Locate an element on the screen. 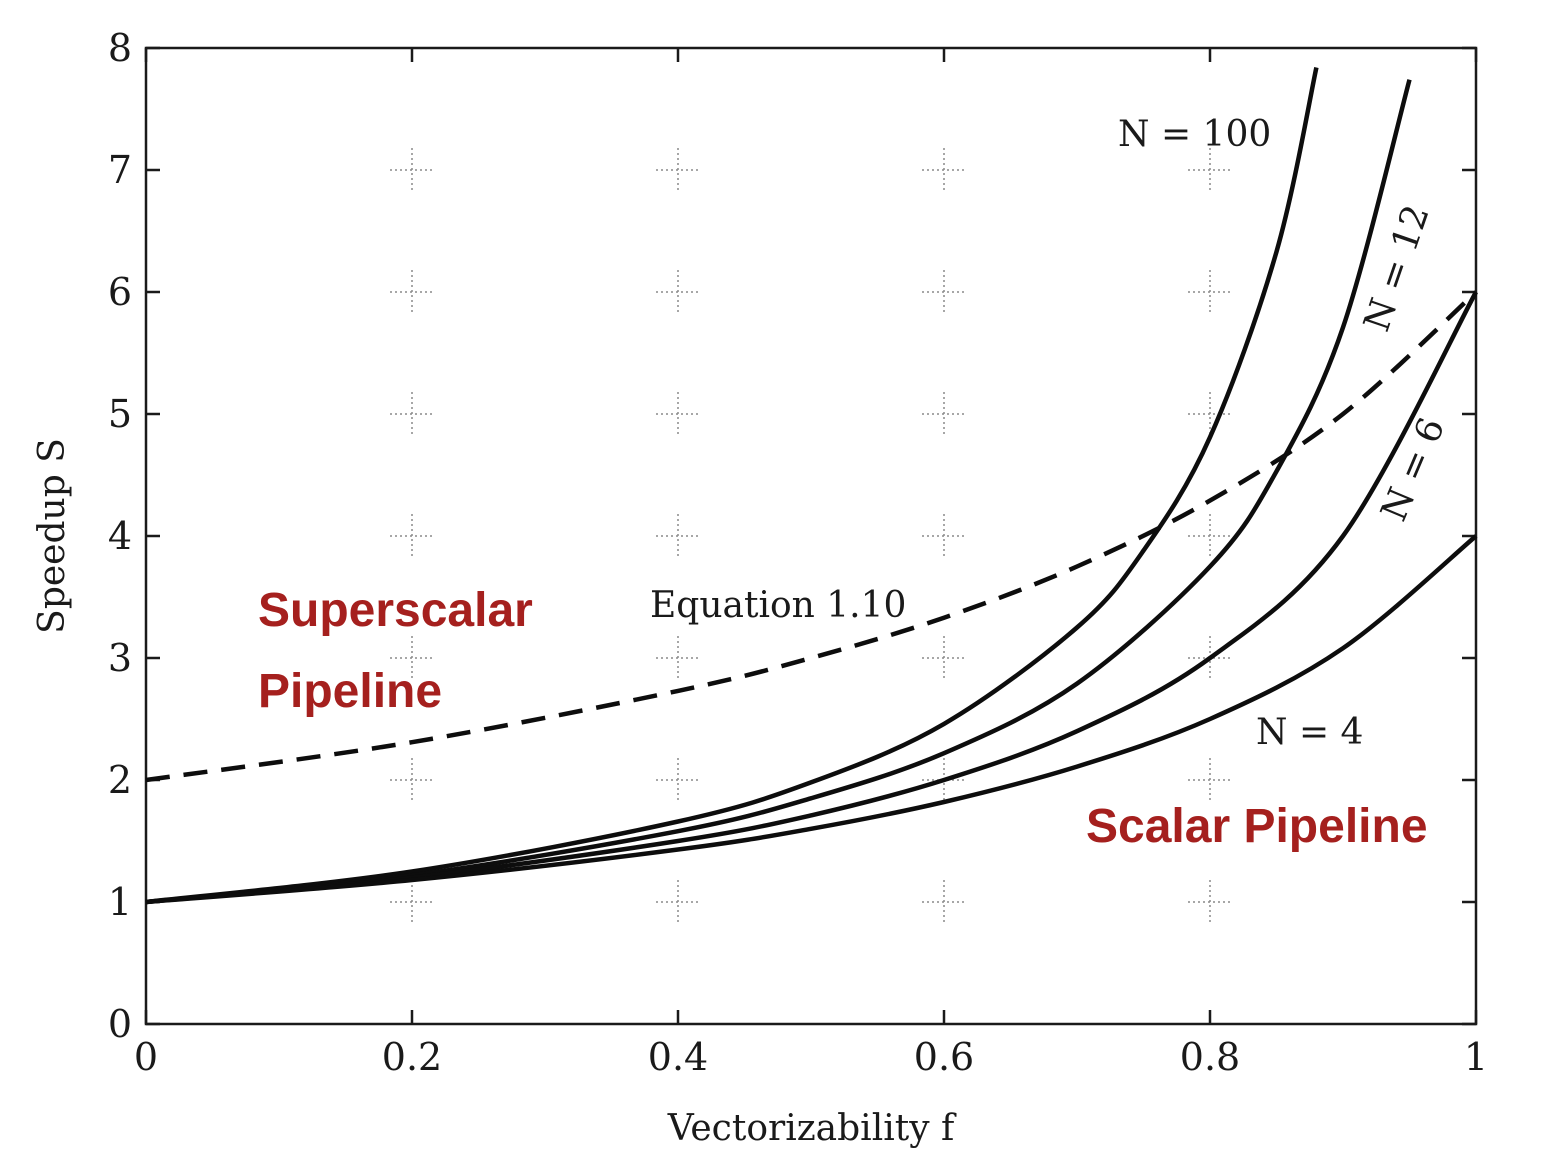  y-tick-label: 8 is located at coordinates (120, 48).